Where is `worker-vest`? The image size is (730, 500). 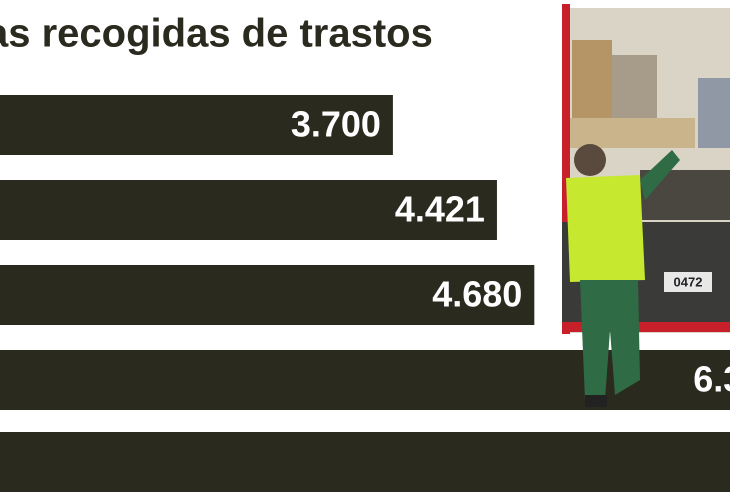
worker-vest is located at coordinates (605, 228).